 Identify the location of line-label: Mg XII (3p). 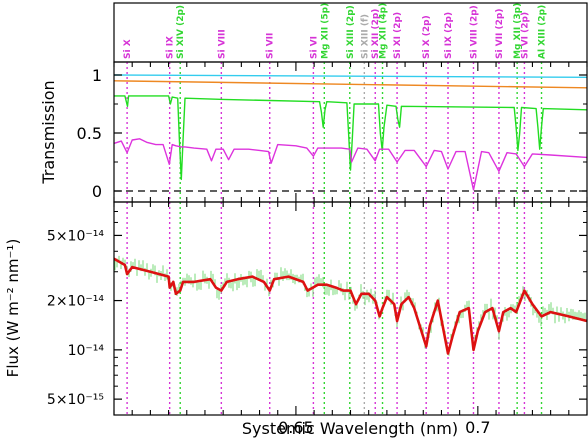
(518, 31).